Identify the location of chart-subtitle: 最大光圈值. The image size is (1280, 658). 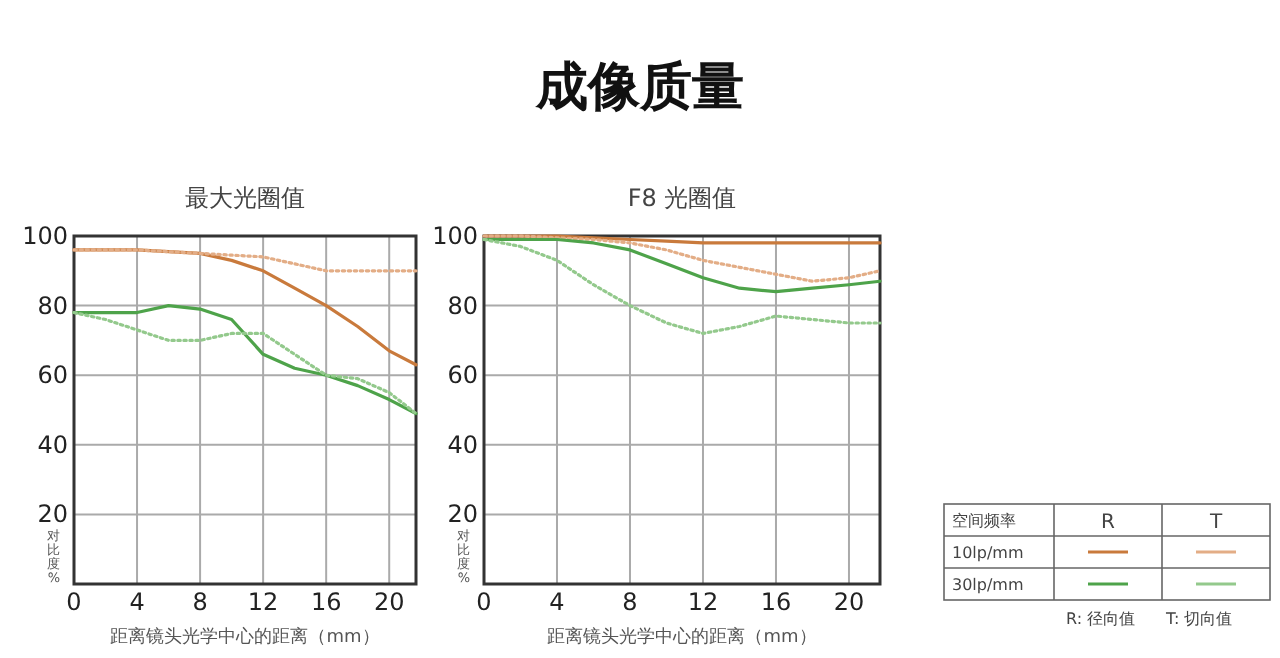
(245, 198).